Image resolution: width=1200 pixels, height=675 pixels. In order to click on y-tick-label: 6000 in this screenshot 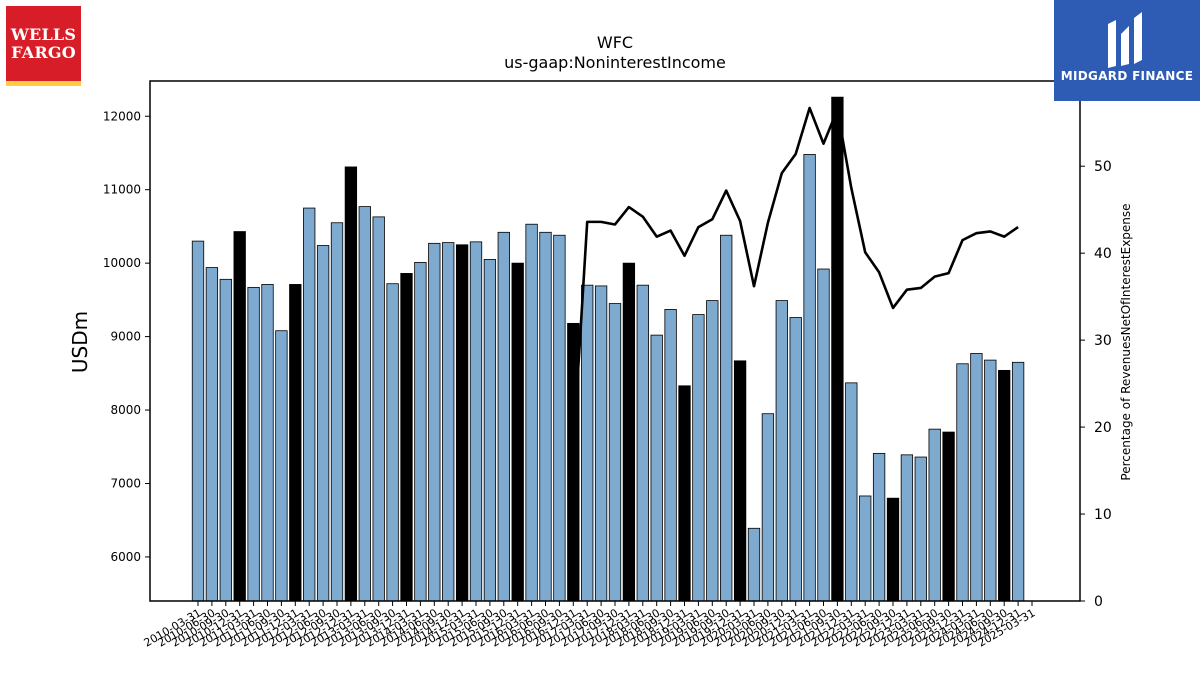, I will do `click(125, 557)`.